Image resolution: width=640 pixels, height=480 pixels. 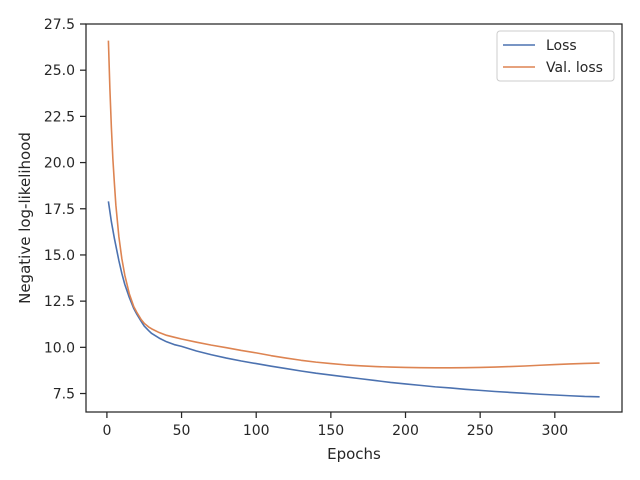 I want to click on y-tick-label: 10.0, so click(x=59, y=348).